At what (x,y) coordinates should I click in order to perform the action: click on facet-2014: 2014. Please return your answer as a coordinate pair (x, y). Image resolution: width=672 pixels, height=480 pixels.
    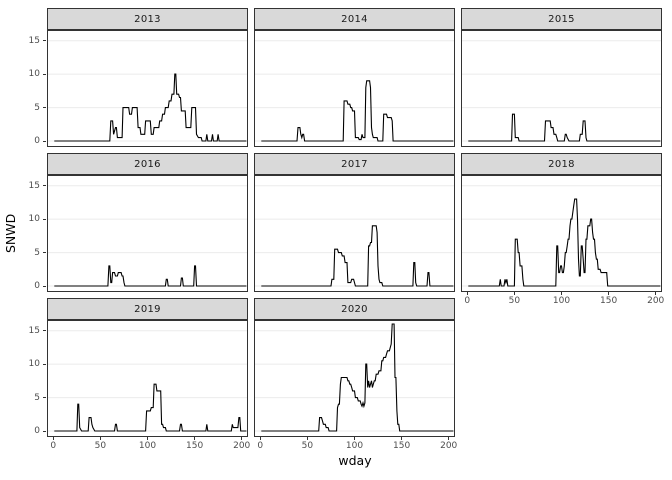
    Looking at the image, I should click on (354, 77).